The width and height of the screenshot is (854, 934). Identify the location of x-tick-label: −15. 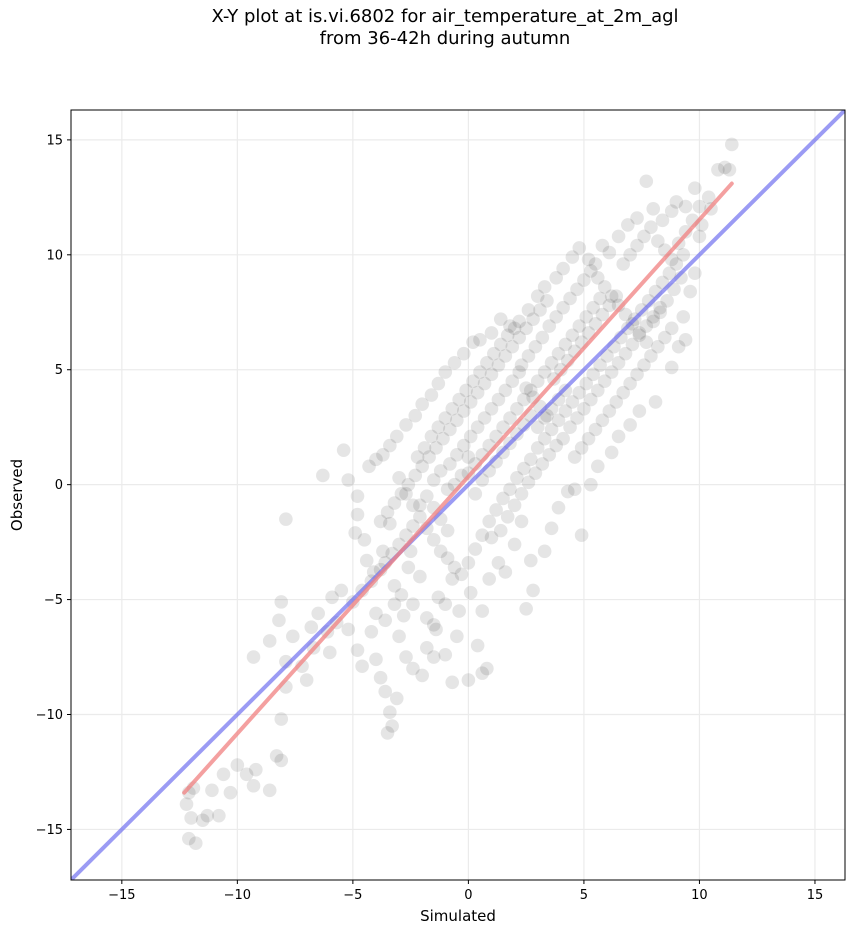
(121, 895).